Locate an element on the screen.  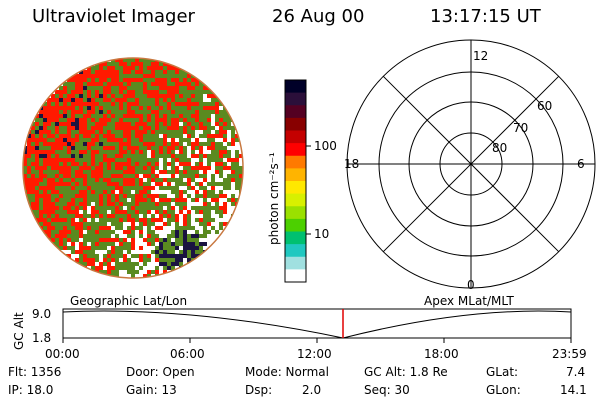
mlt-label-6: 6 is located at coordinates (581, 164).